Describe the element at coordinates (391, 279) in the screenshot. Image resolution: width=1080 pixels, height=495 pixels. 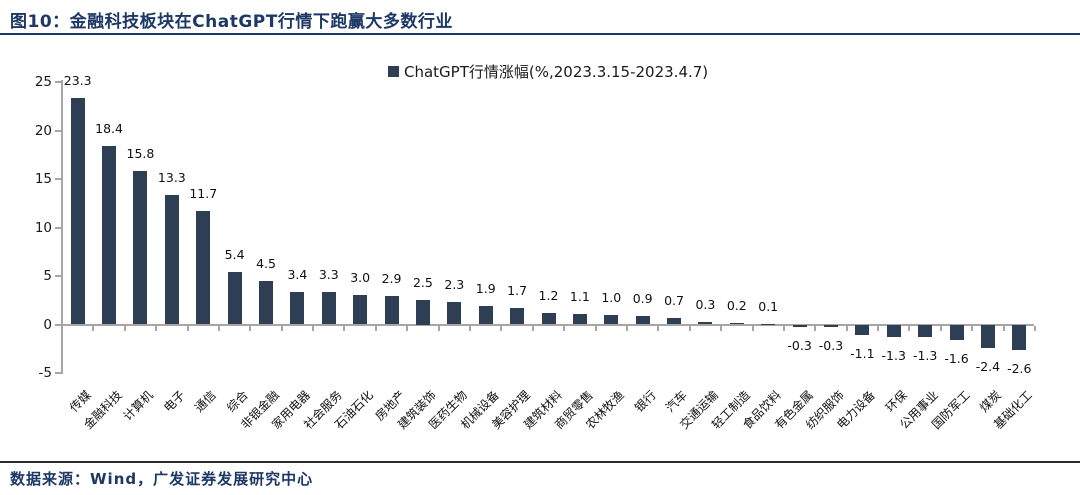
I see `bar-value-label: 2.9` at that location.